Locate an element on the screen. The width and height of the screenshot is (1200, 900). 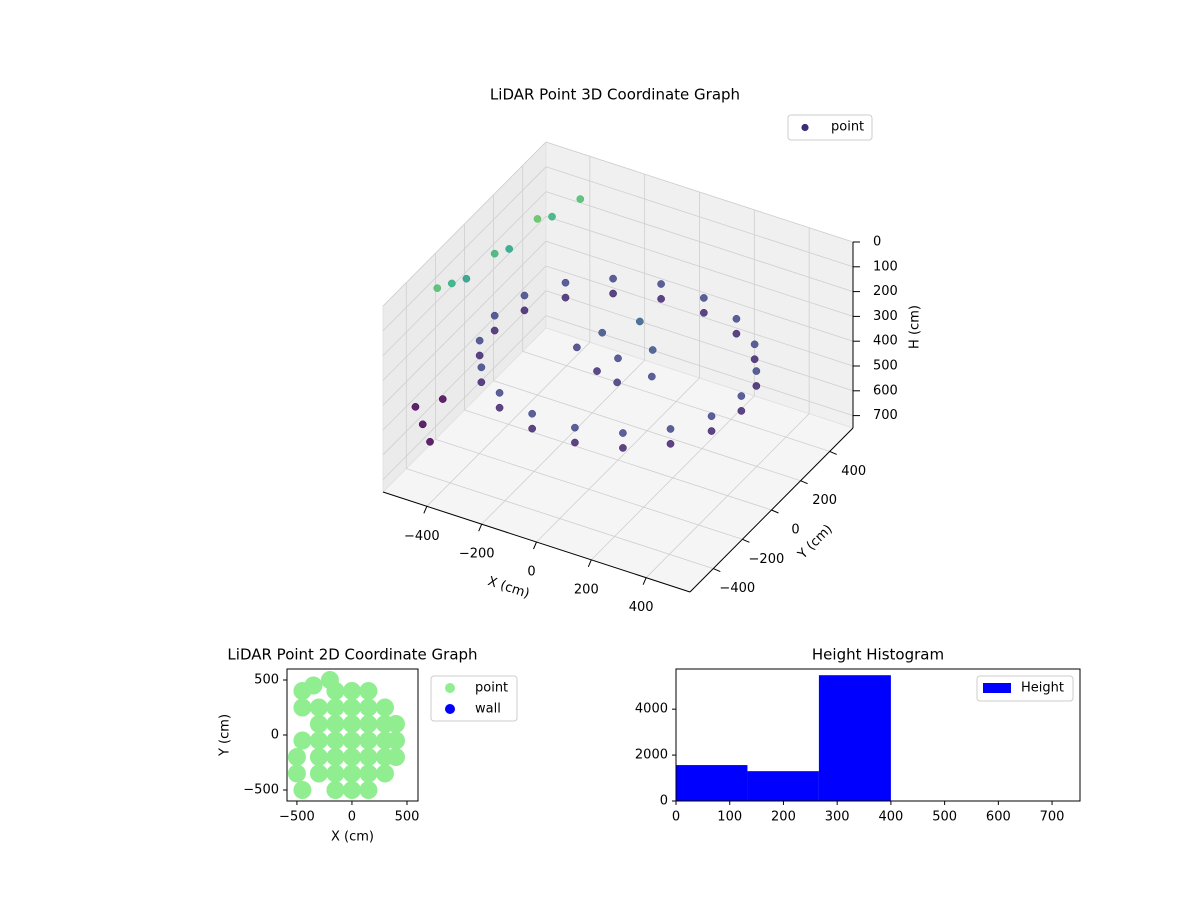
x-tick-label: 600 is located at coordinates (998, 817).